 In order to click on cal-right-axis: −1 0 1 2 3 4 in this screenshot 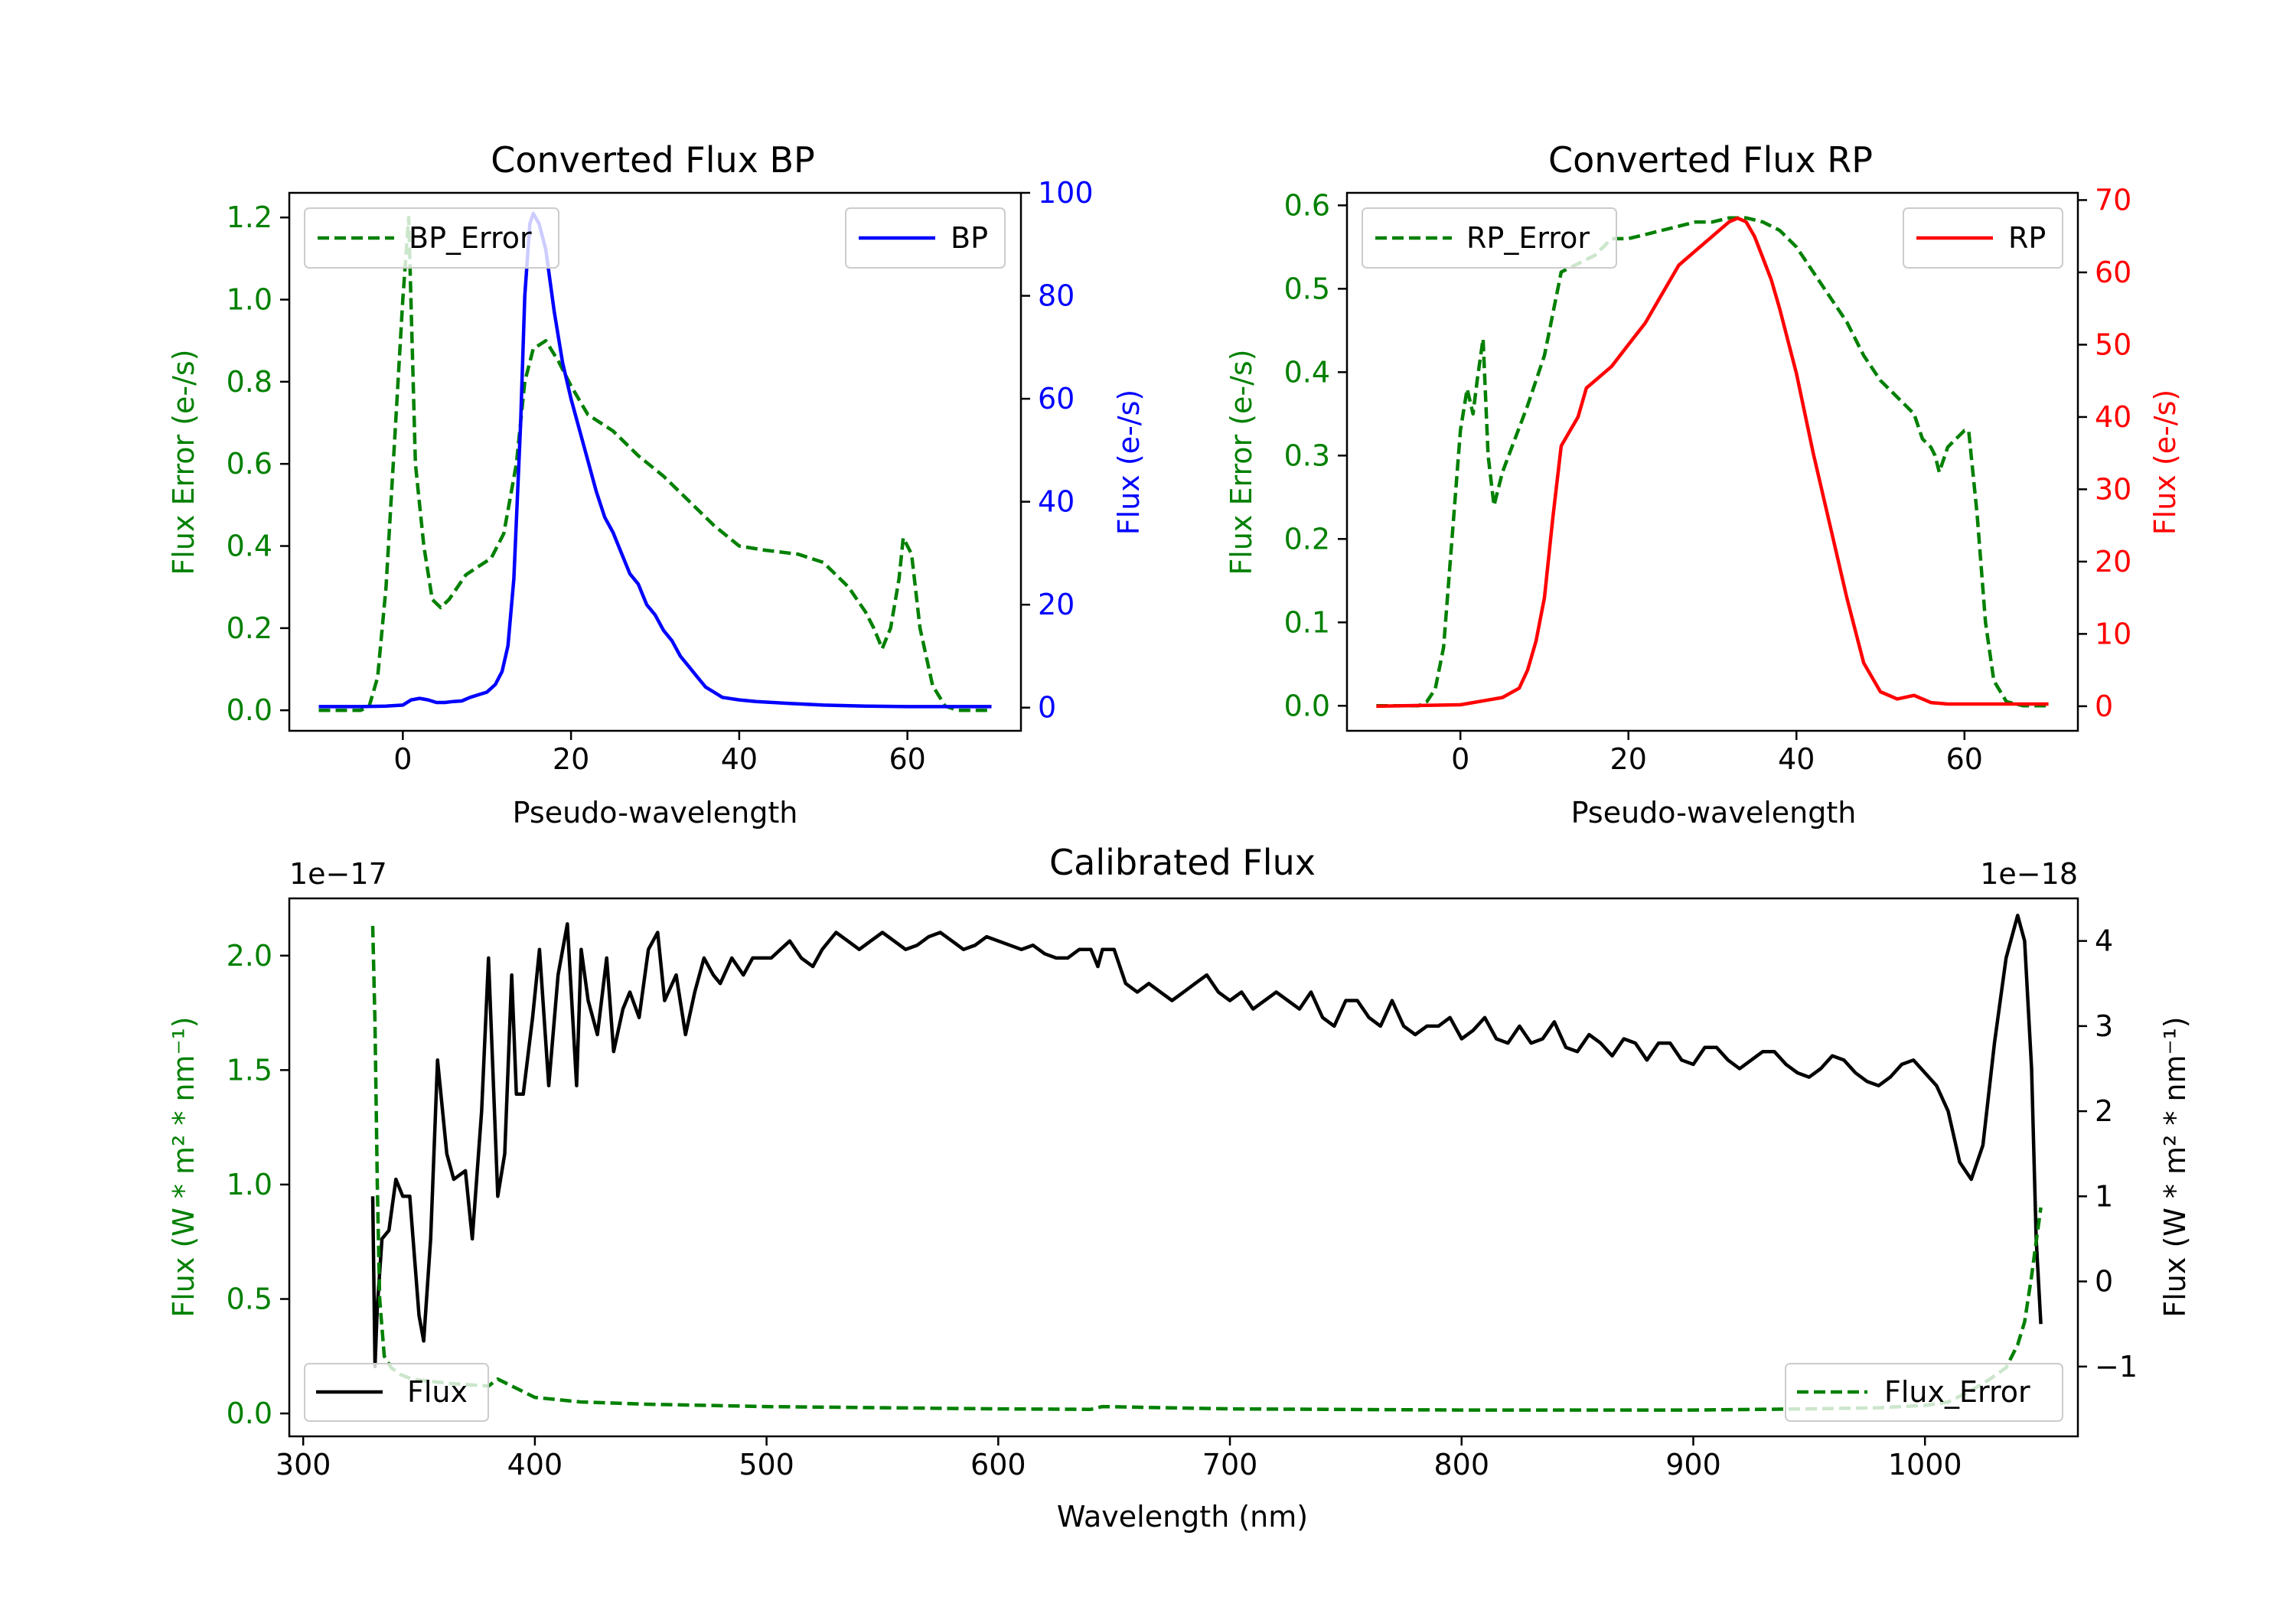, I will do `click(2108, 1154)`.